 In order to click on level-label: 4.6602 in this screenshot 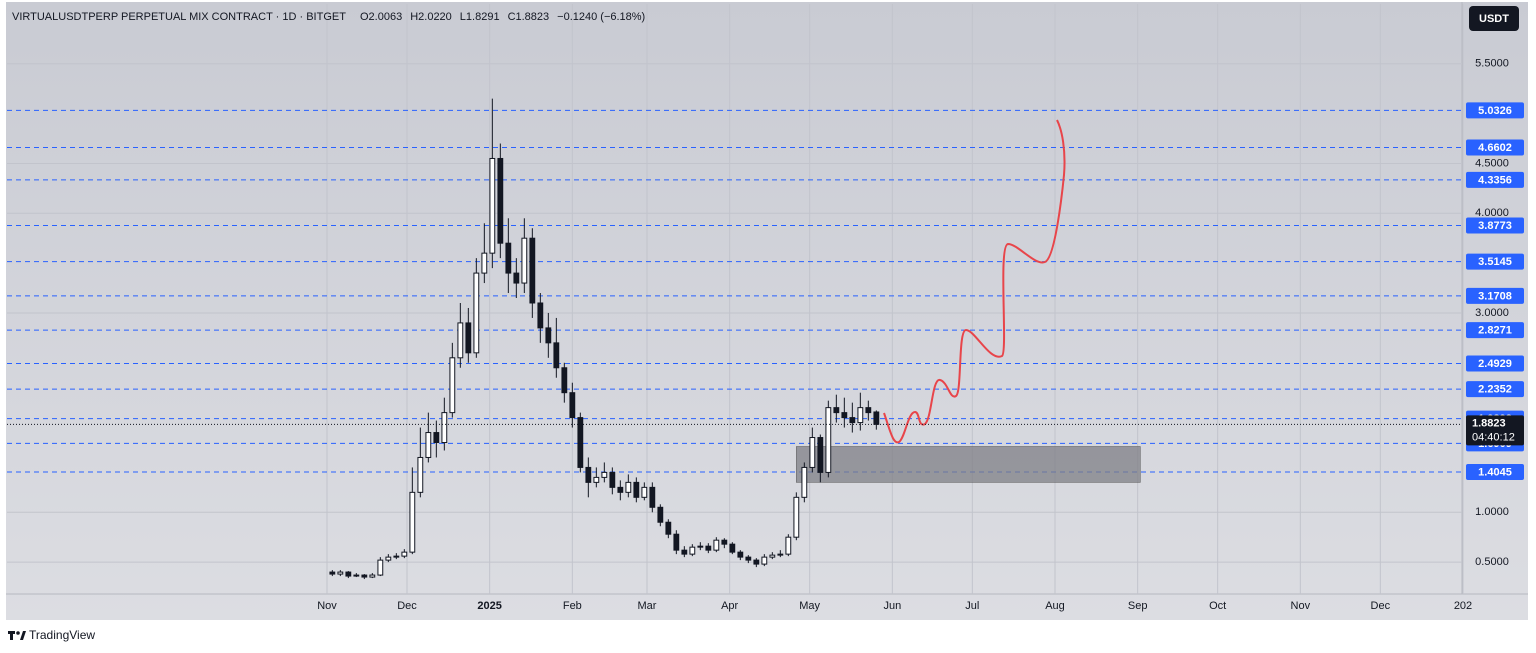, I will do `click(1495, 148)`.